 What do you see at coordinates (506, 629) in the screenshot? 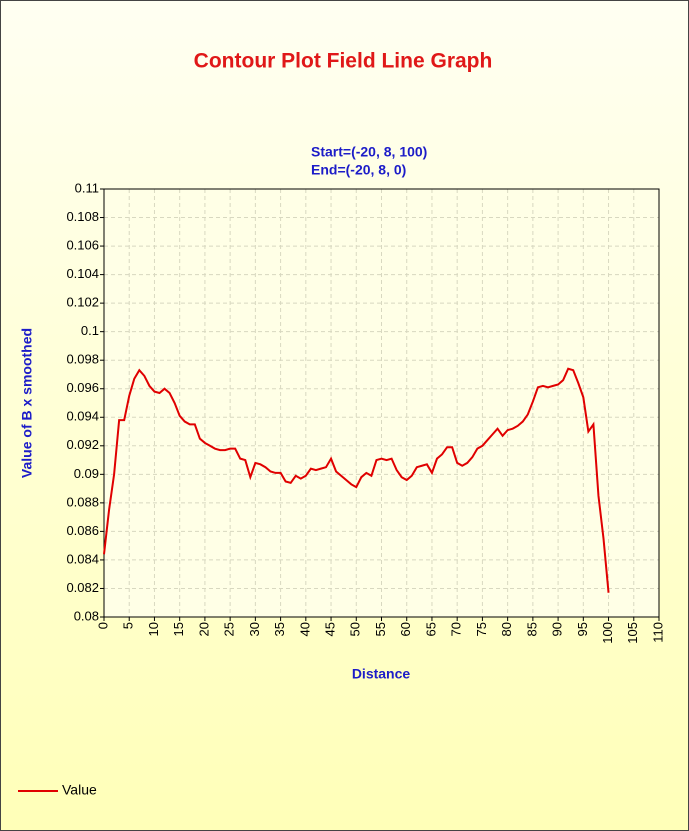
I see `x-tick-label: 80` at bounding box center [506, 629].